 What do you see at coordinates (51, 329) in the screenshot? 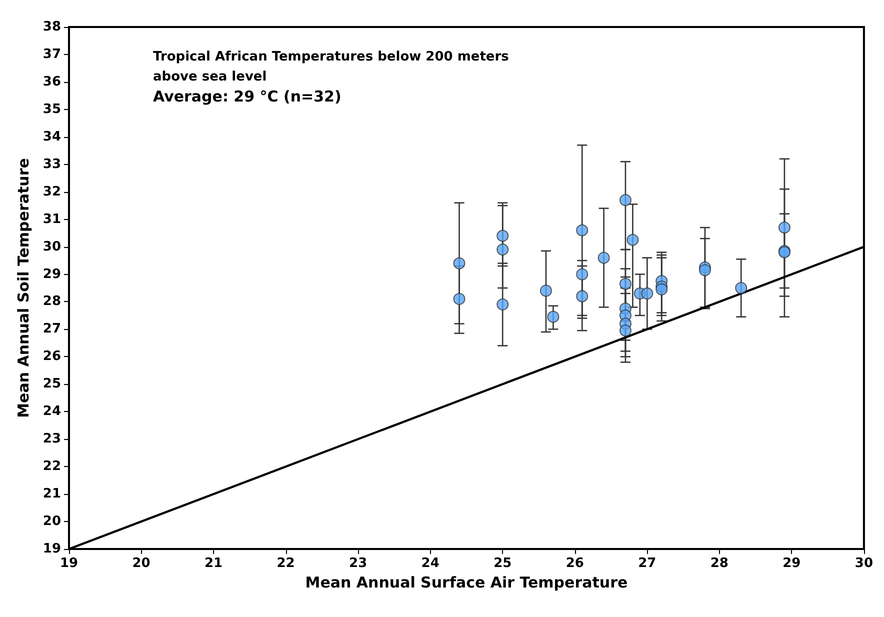
I see `y-tick-label: 27` at bounding box center [51, 329].